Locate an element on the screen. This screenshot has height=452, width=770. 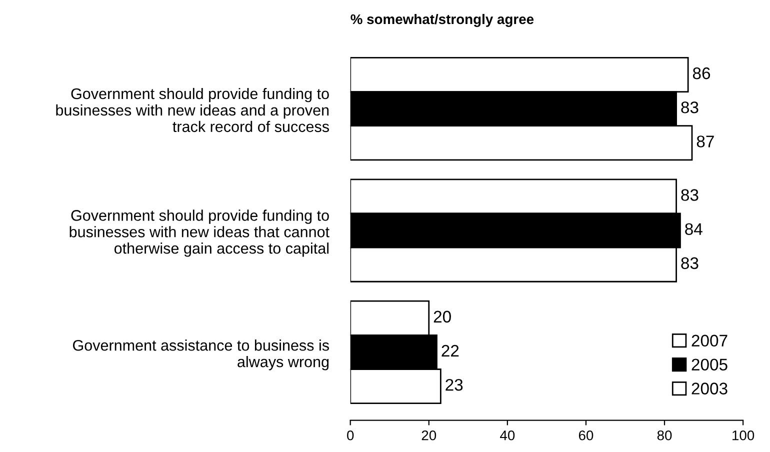
y-tick-label: Government should provide funding to businesses with new ideas that cannot otherwise gain access to capital is located at coordinates (200, 233).